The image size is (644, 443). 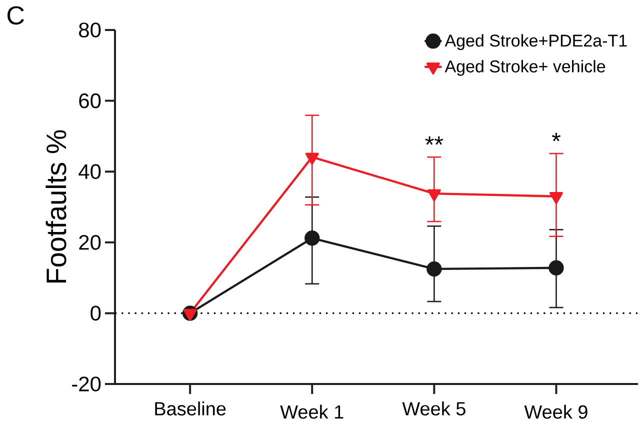 What do you see at coordinates (535, 42) in the screenshot?
I see `legend-label: Aged Stroke+PDE2a-T1` at bounding box center [535, 42].